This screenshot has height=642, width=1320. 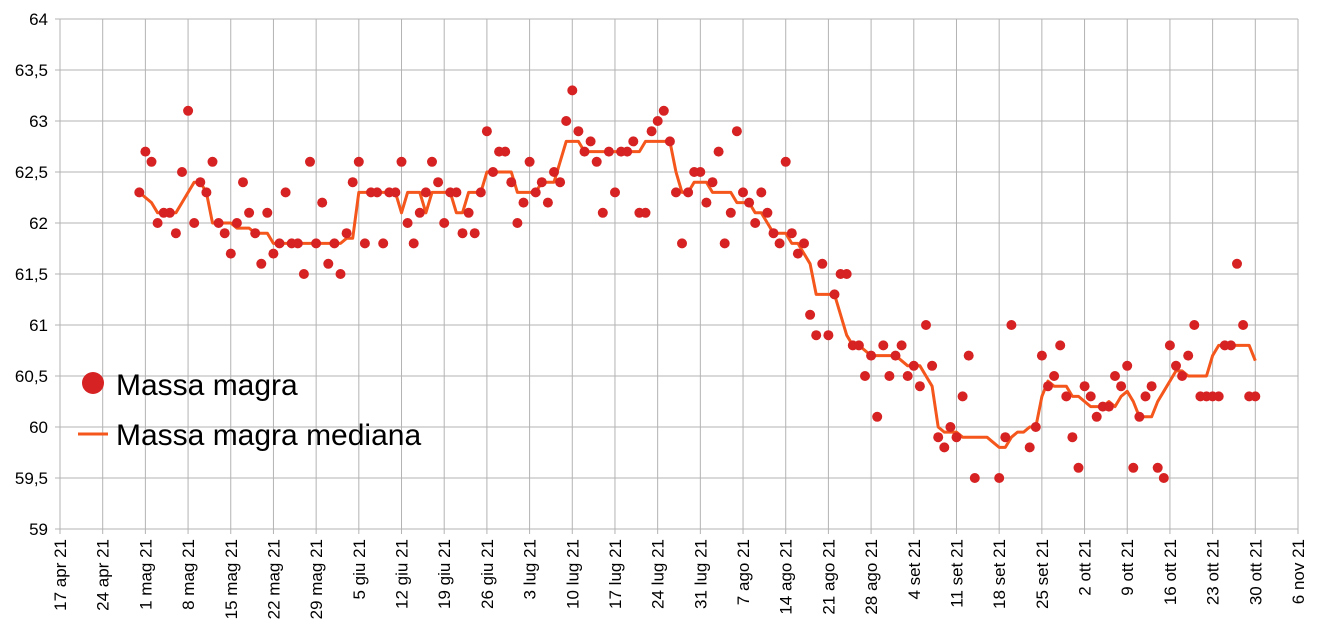 What do you see at coordinates (38, 325) in the screenshot?
I see `y-tick-label: 61` at bounding box center [38, 325].